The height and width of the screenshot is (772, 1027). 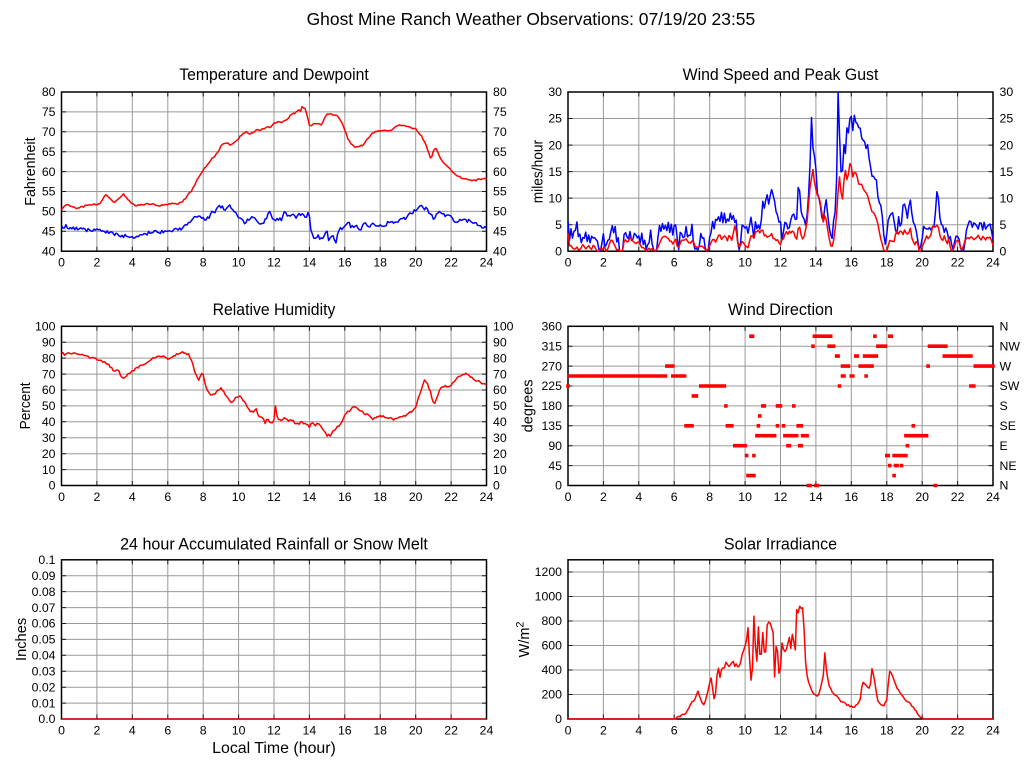 What do you see at coordinates (1007, 119) in the screenshot?
I see `svg-text: 25` at bounding box center [1007, 119].